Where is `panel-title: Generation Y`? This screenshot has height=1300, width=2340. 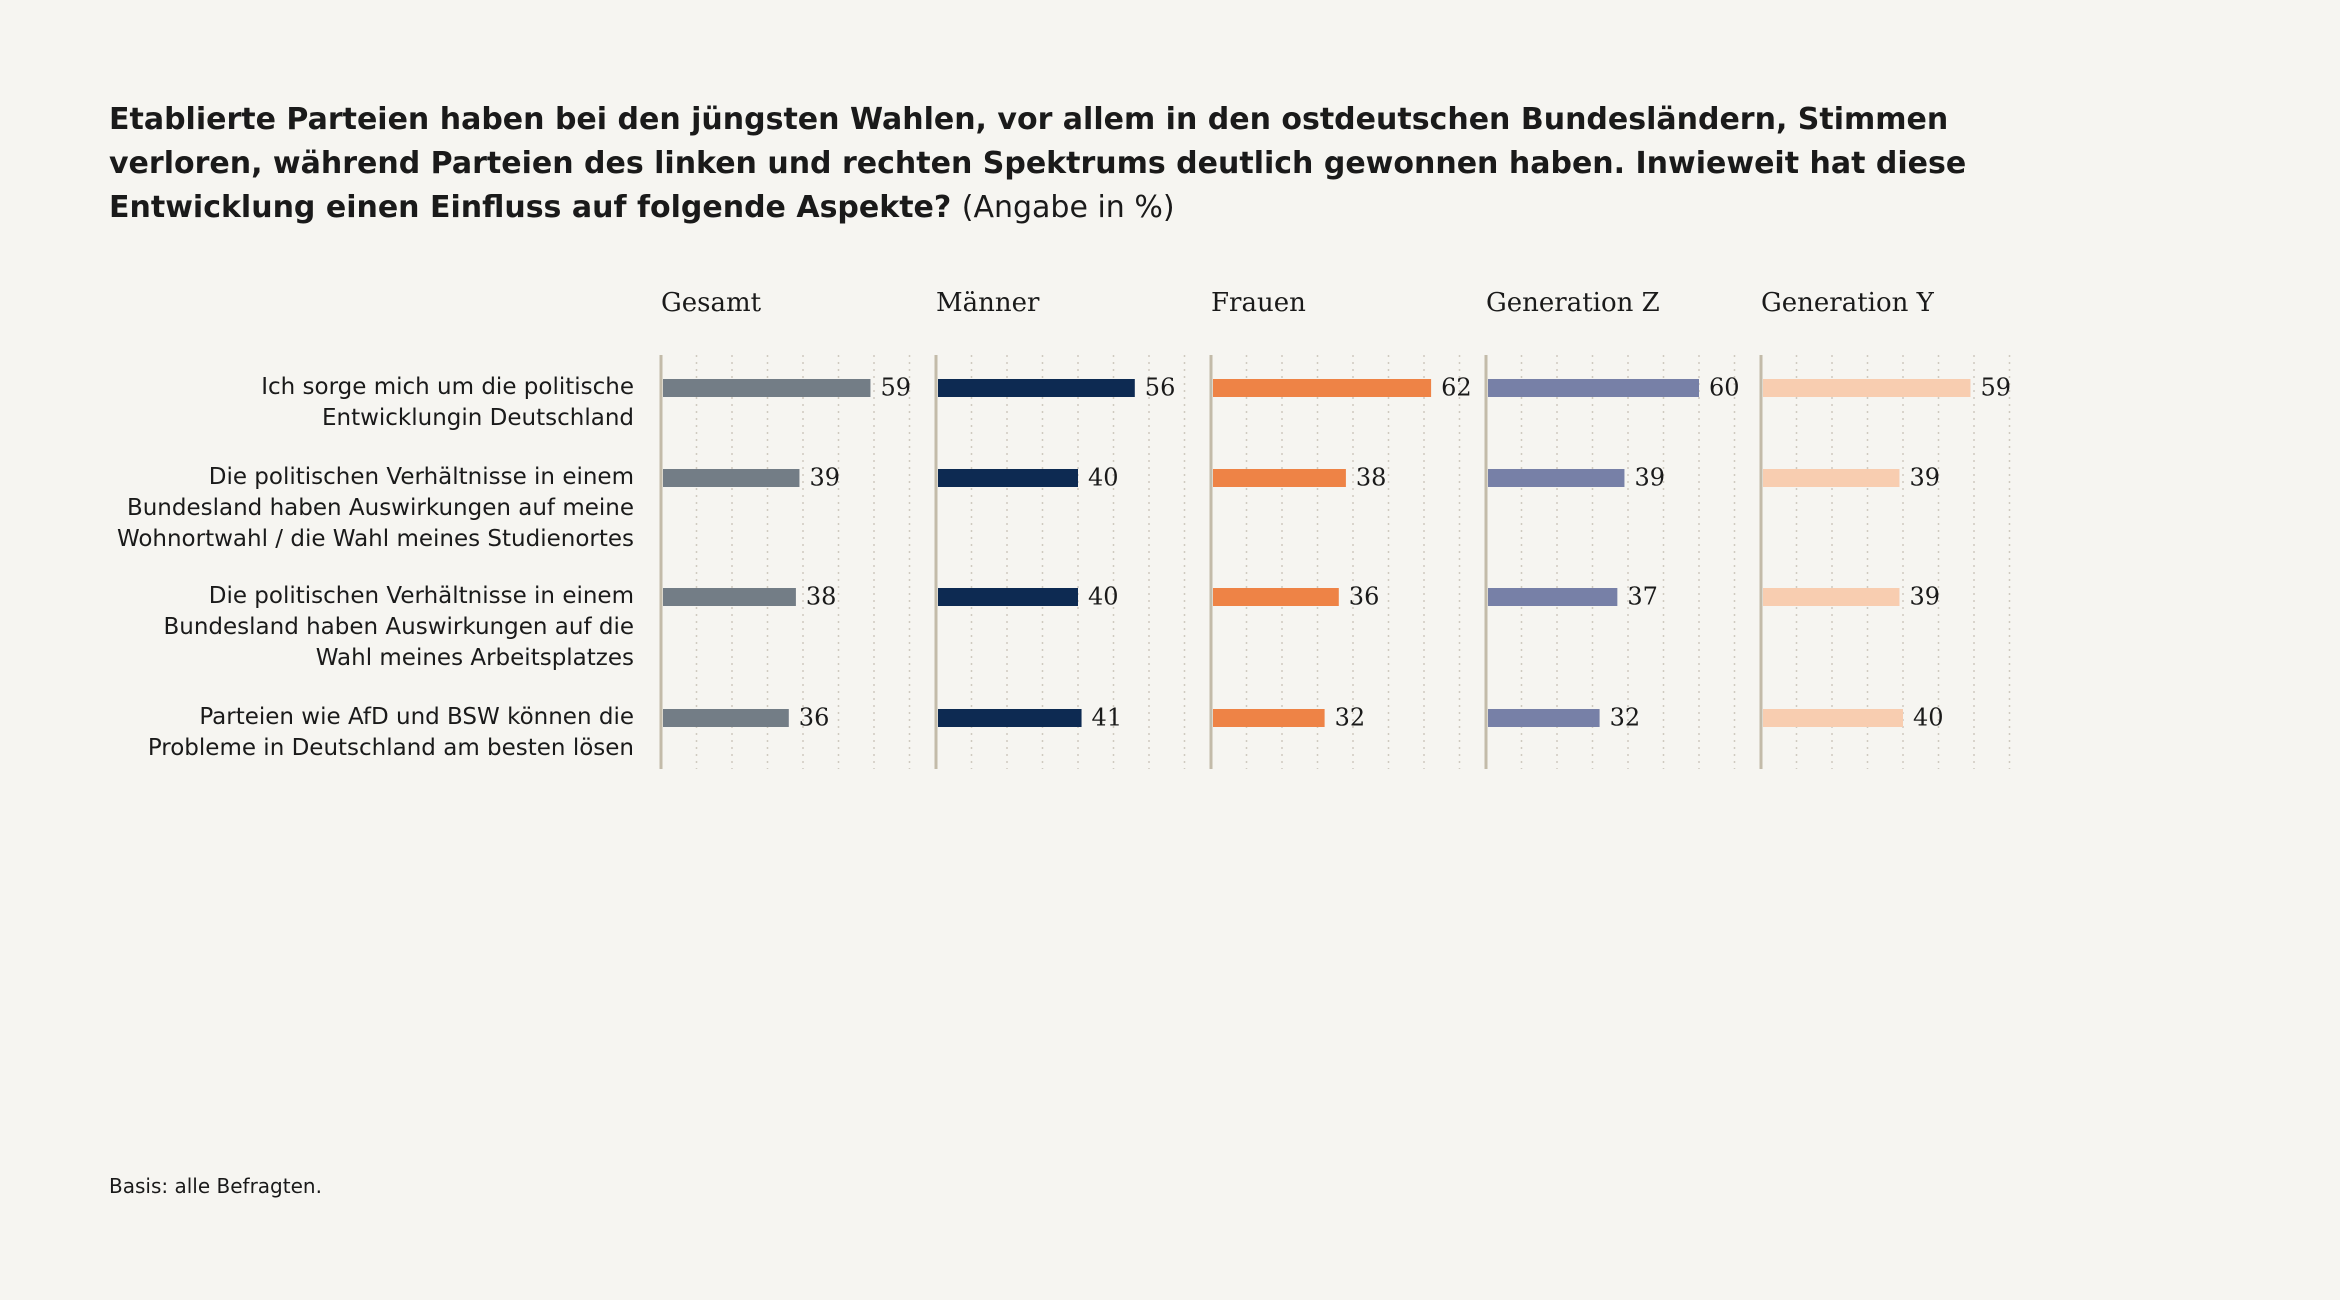 panel-title: Generation Y is located at coordinates (1848, 303).